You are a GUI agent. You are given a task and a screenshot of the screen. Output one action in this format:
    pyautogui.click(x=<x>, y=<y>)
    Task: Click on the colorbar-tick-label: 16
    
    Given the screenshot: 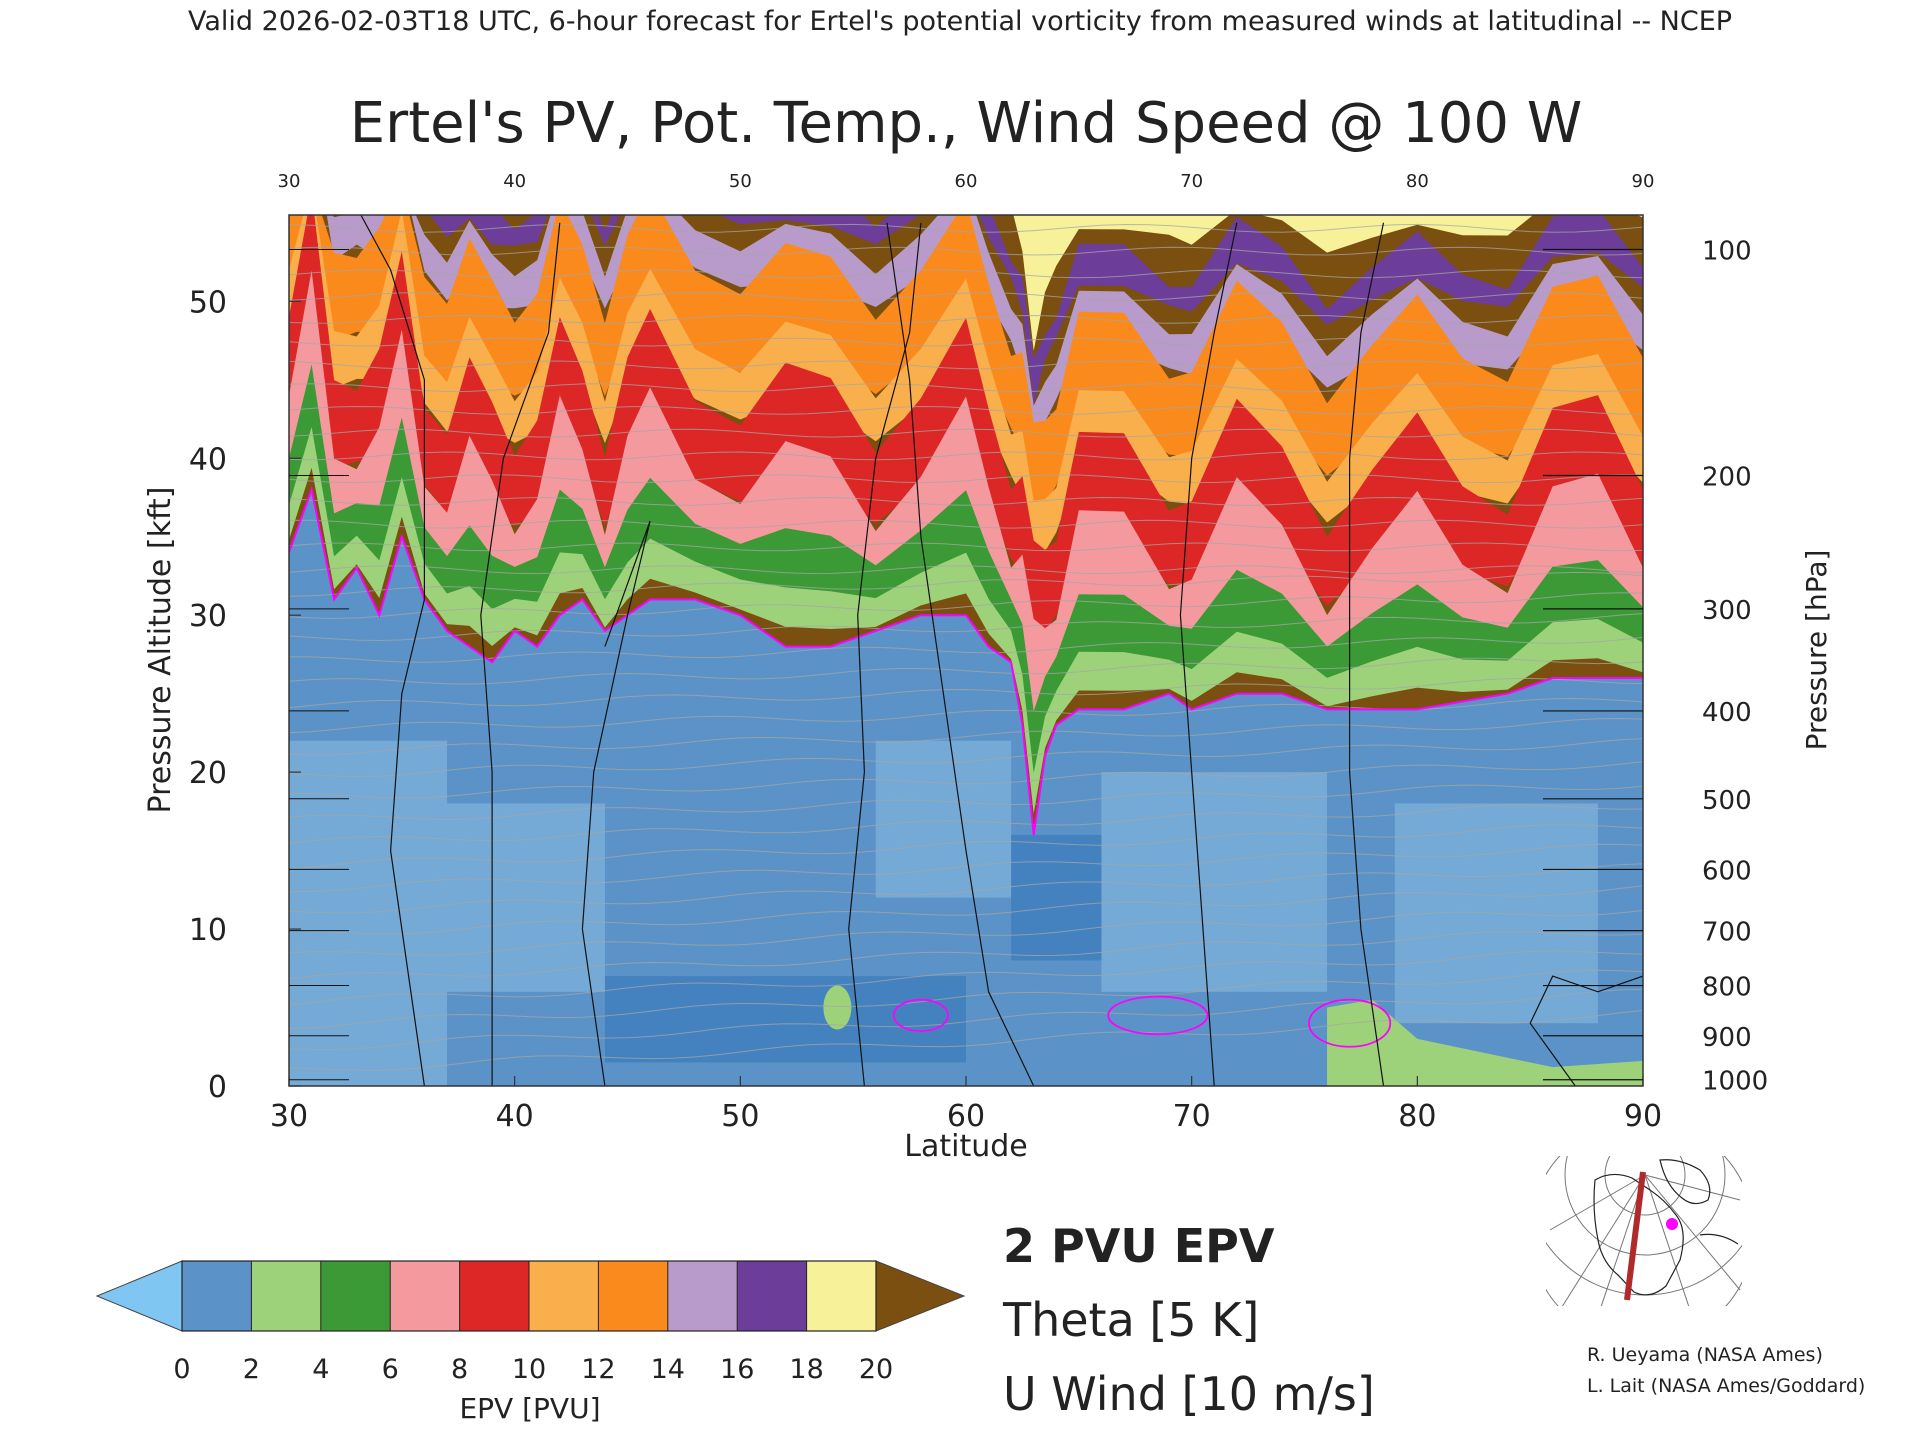 What is the action you would take?
    pyautogui.click(x=737, y=1369)
    